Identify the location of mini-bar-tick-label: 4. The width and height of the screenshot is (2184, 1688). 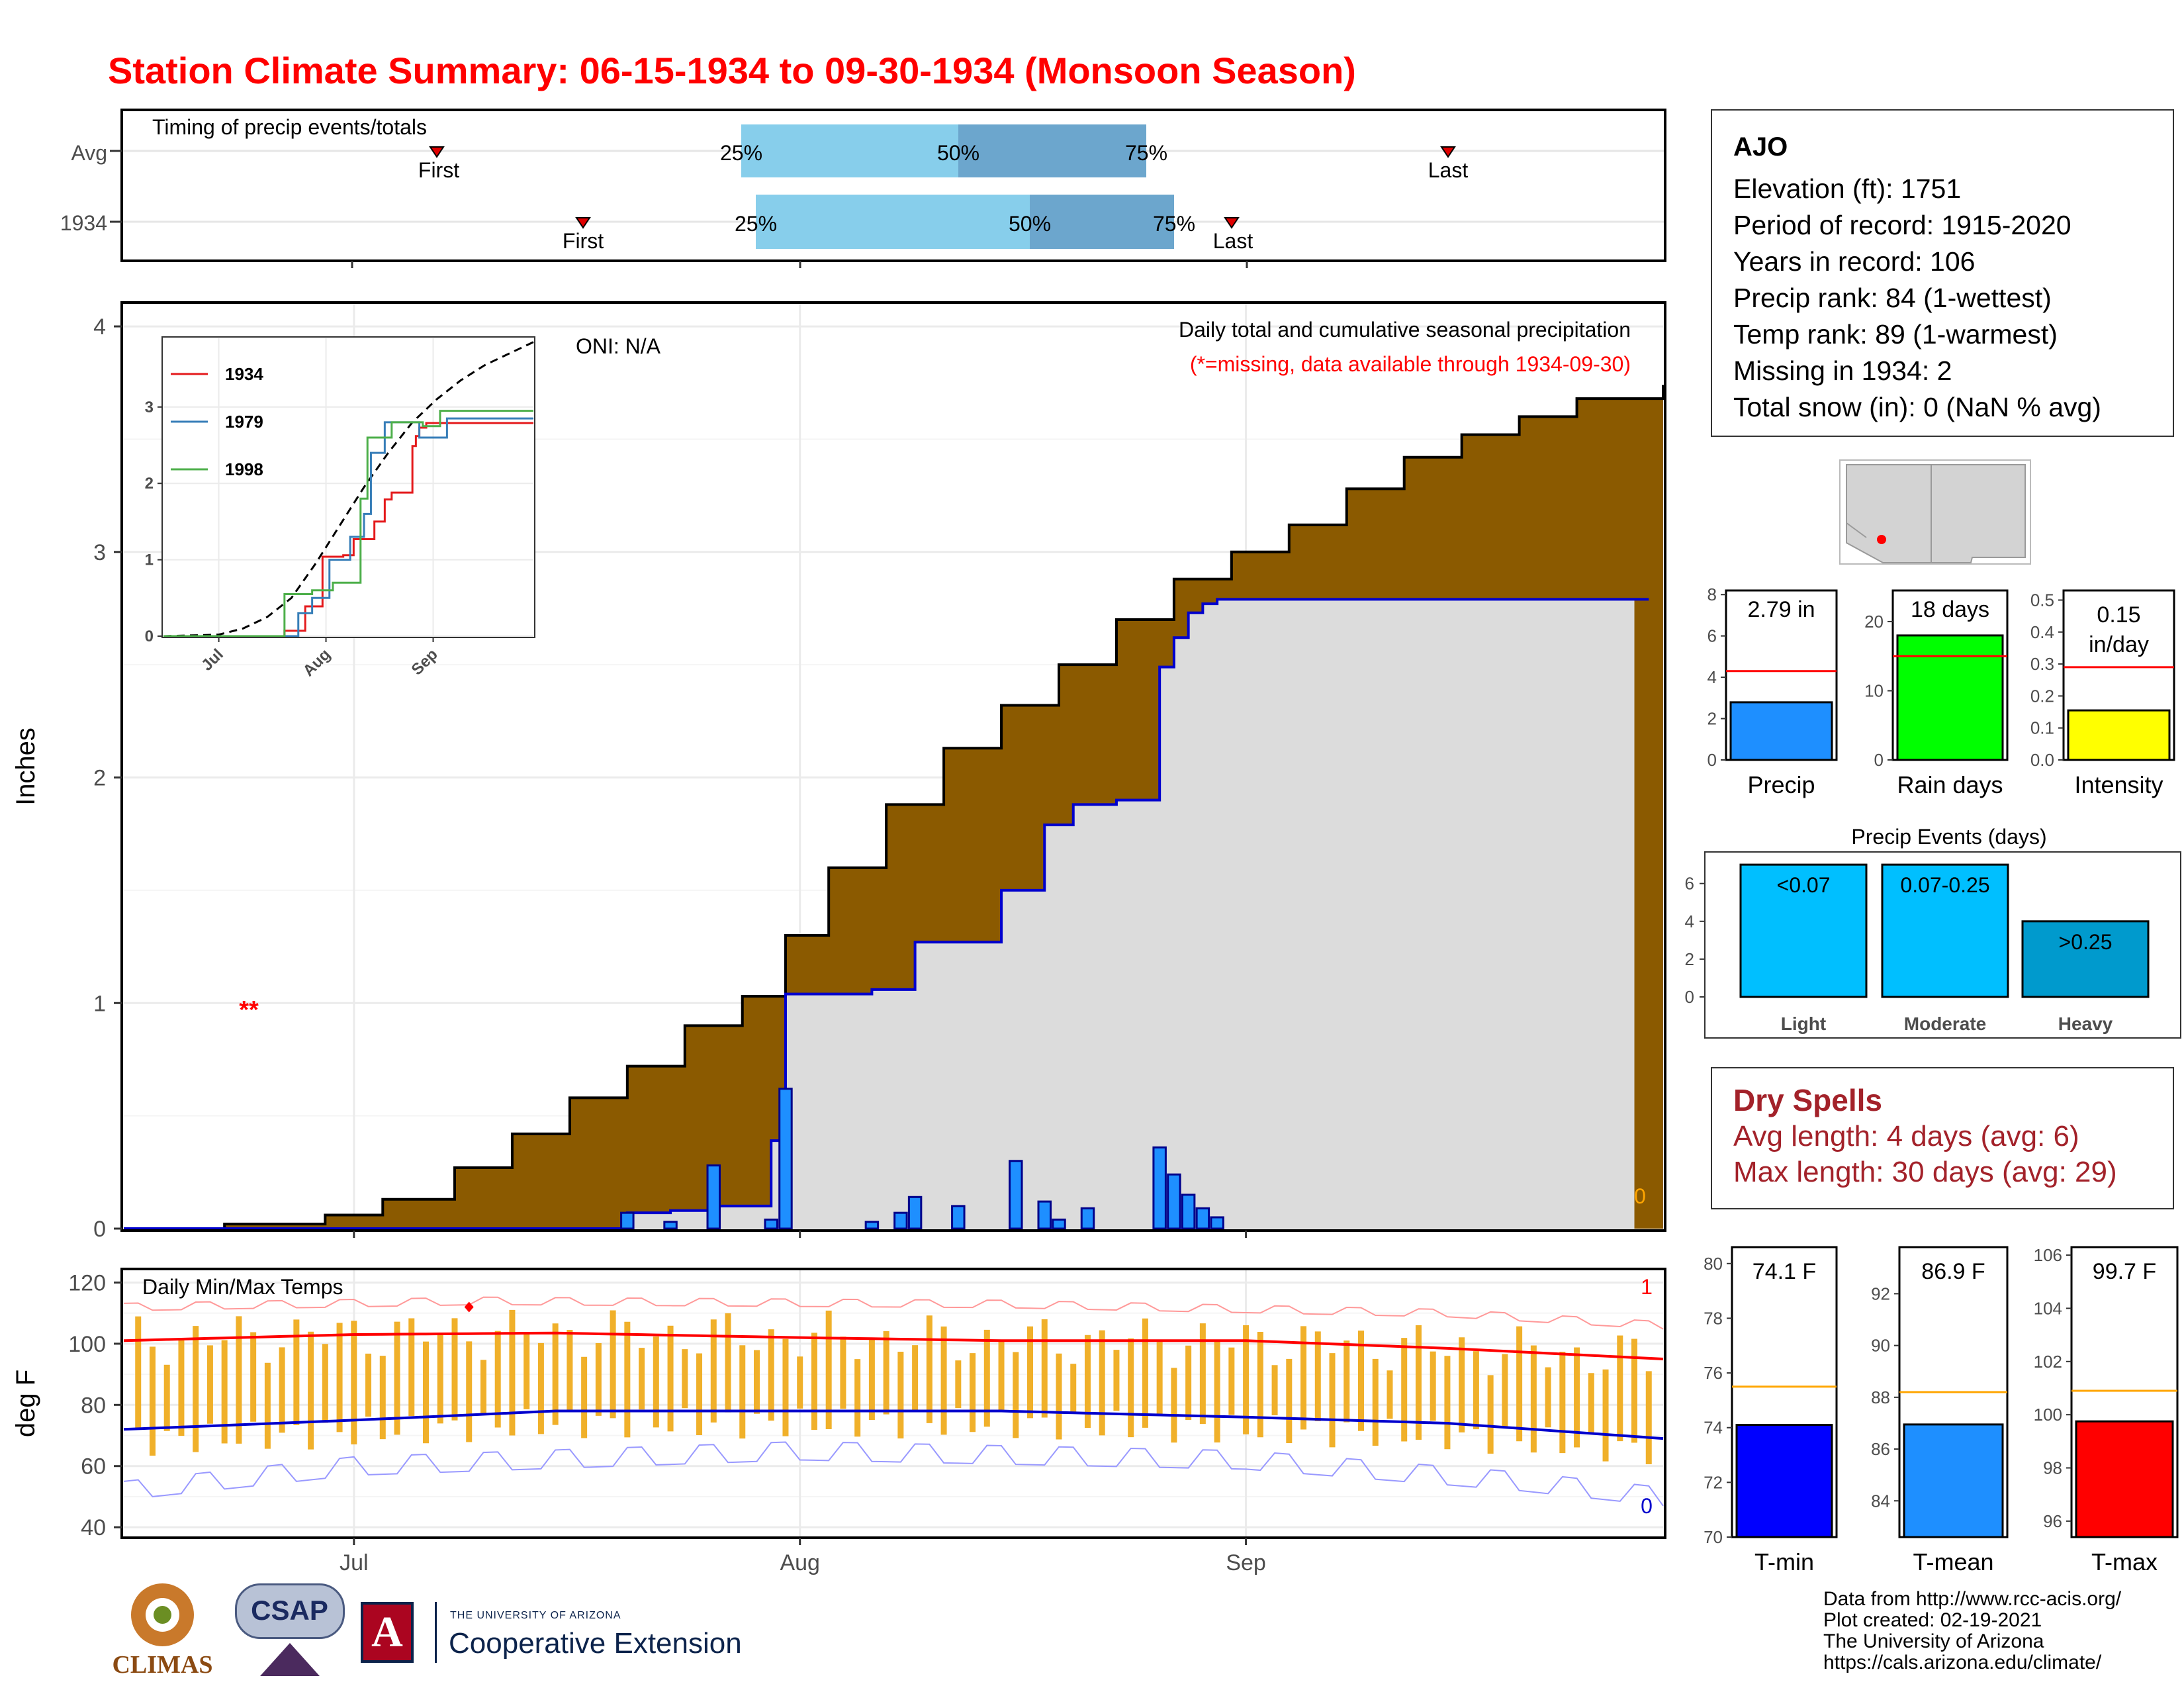
(1712, 677).